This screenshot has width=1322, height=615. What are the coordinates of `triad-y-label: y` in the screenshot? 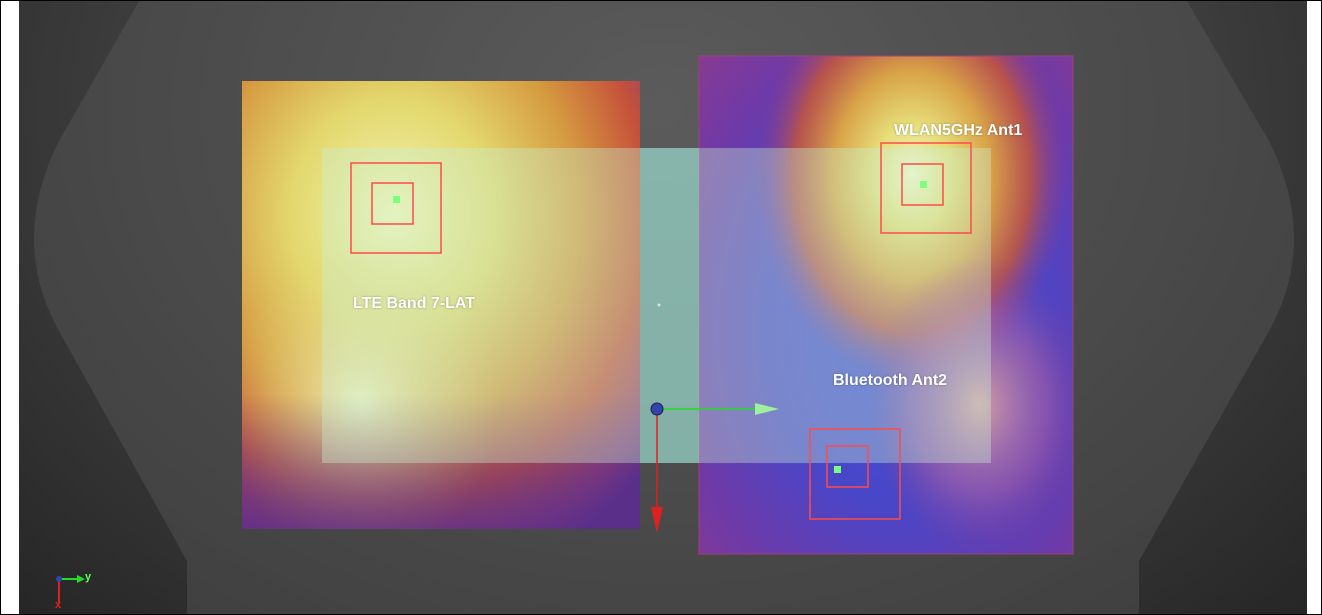 It's located at (88, 577).